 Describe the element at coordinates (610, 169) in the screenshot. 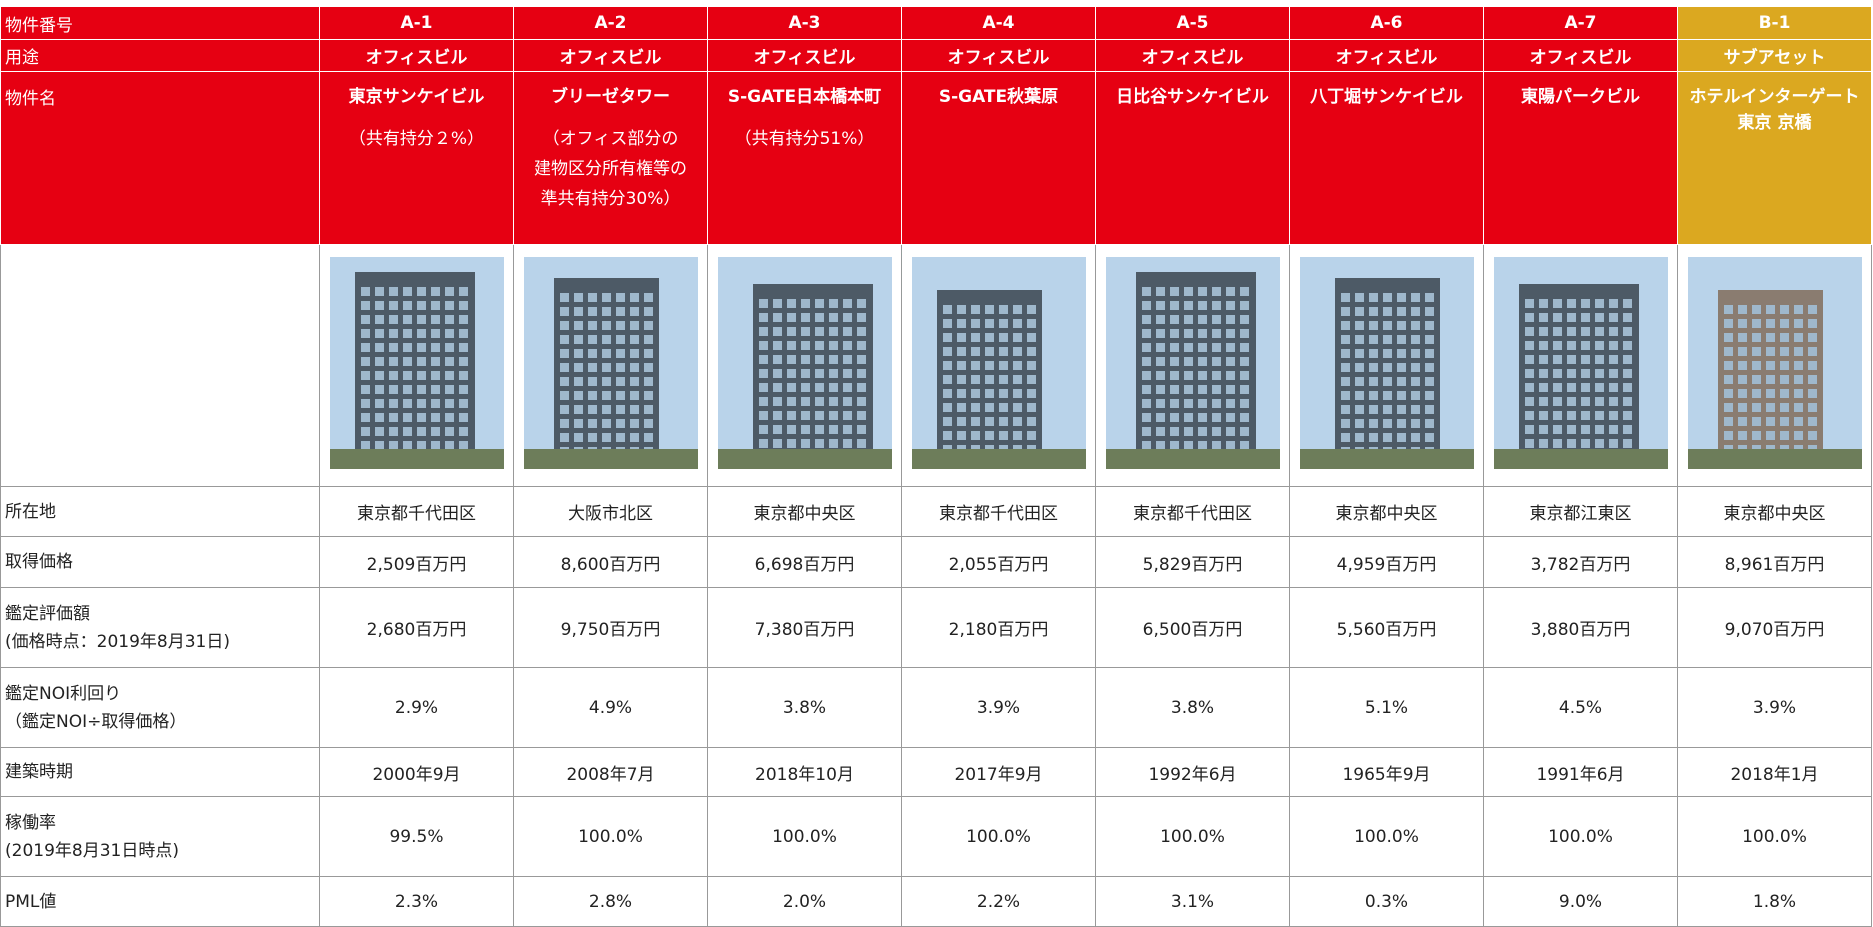

I see `note-line: 建物区分所有権等の` at that location.